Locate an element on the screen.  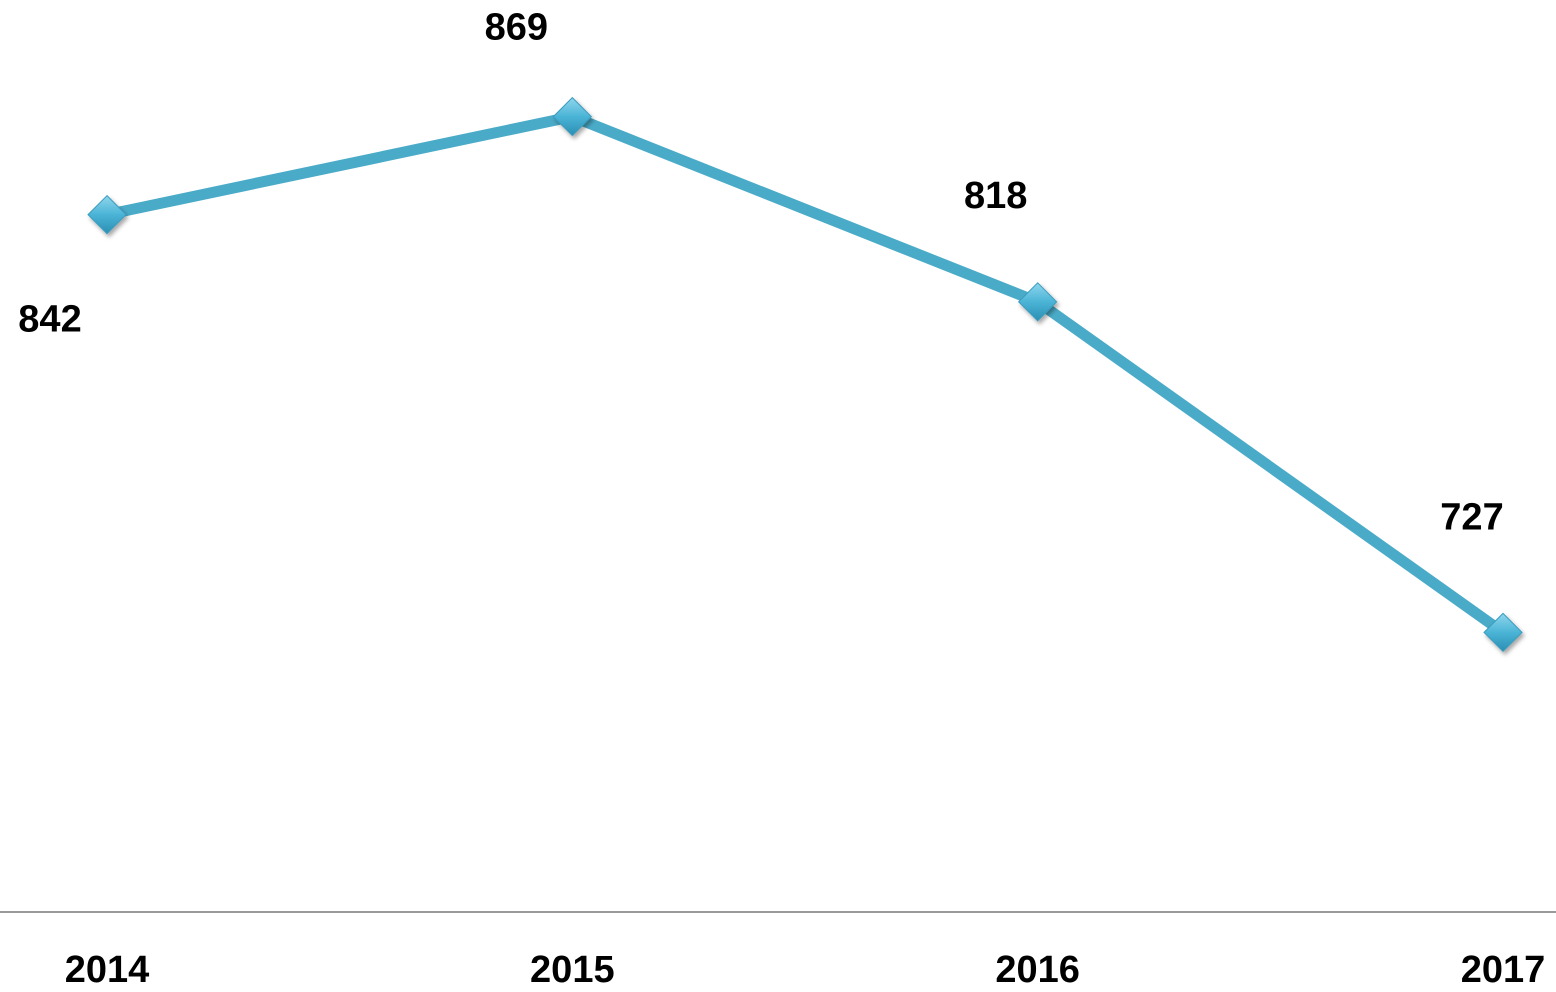
data-label: 869 is located at coordinates (516, 28).